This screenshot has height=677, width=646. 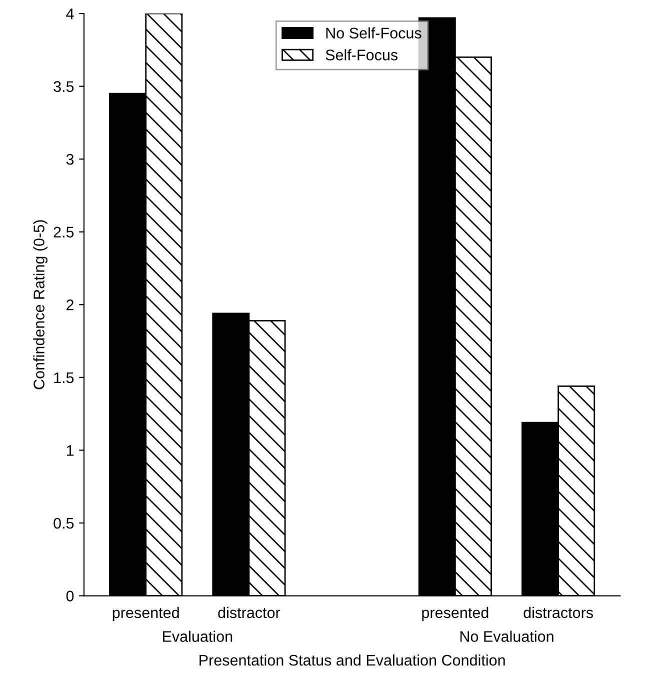 I want to click on text: No Evaluation, so click(x=507, y=636).